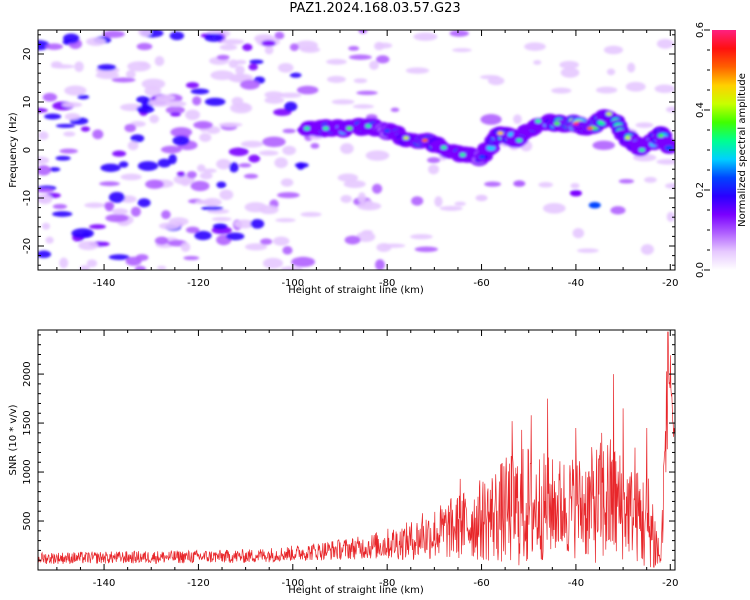 The image size is (750, 600). I want to click on colorbar-tick-label: 0.0, so click(700, 270).